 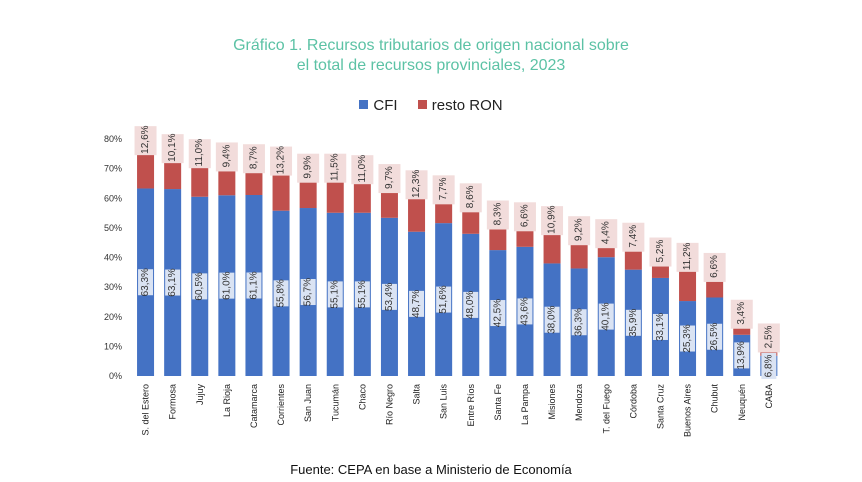 I want to click on data-label-cfi: 55,8%, so click(x=281, y=293).